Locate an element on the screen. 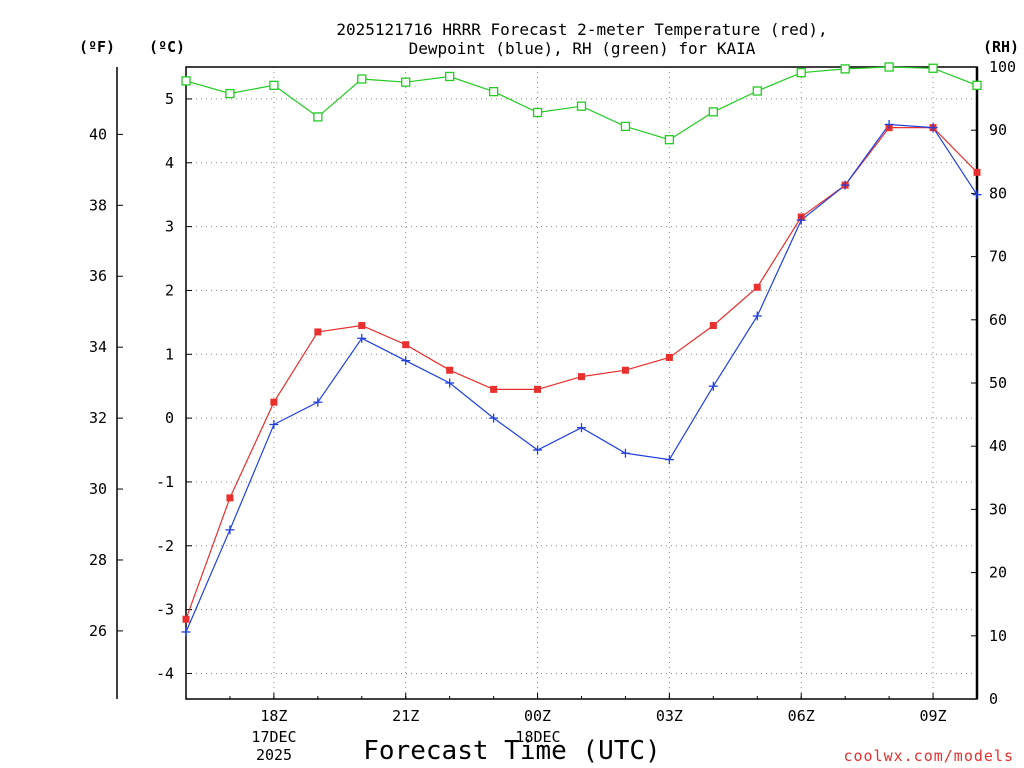 The width and height of the screenshot is (1024, 768). rh-tick-label: 100 is located at coordinates (1002, 67).